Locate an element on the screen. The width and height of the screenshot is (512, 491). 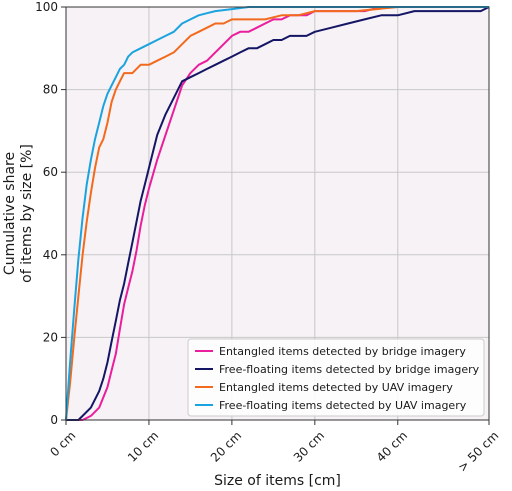
y-tick-label-0: 0 is located at coordinates (54, 420).